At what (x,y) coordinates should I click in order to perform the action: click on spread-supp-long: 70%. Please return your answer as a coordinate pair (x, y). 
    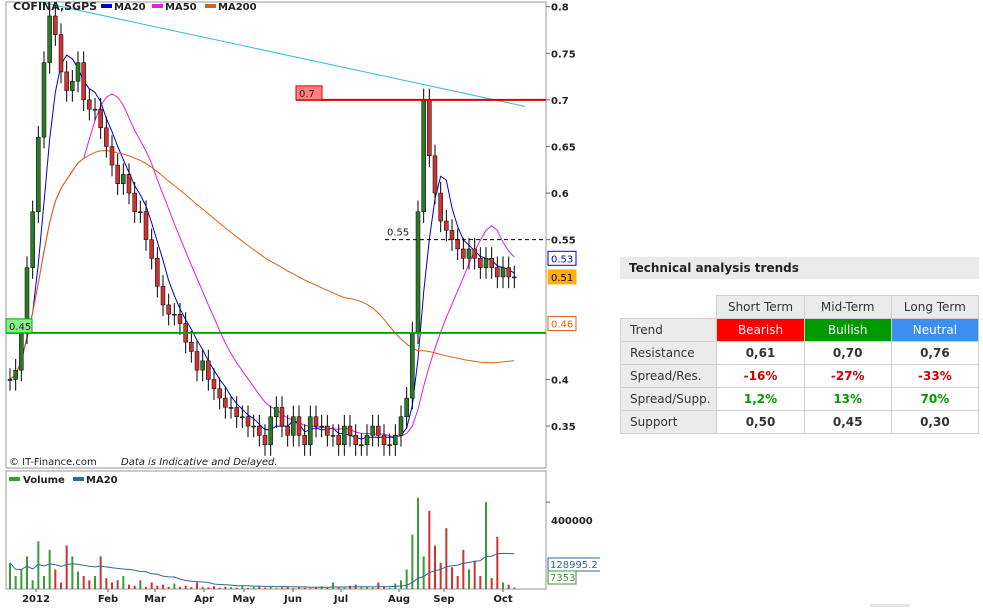
    Looking at the image, I should click on (935, 399).